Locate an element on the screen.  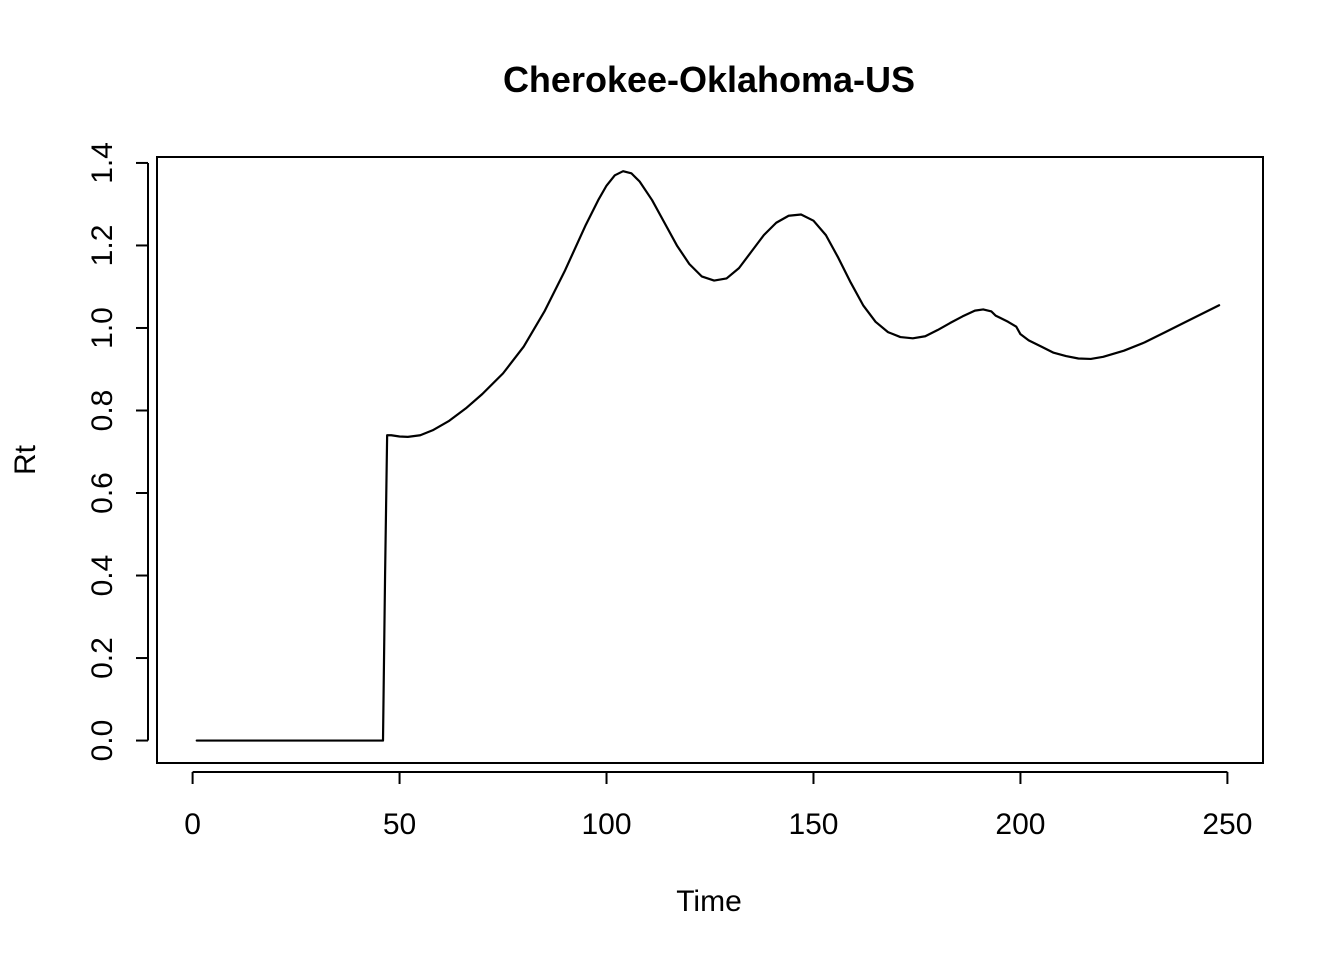
x-tick-label: 200 is located at coordinates (1020, 824).